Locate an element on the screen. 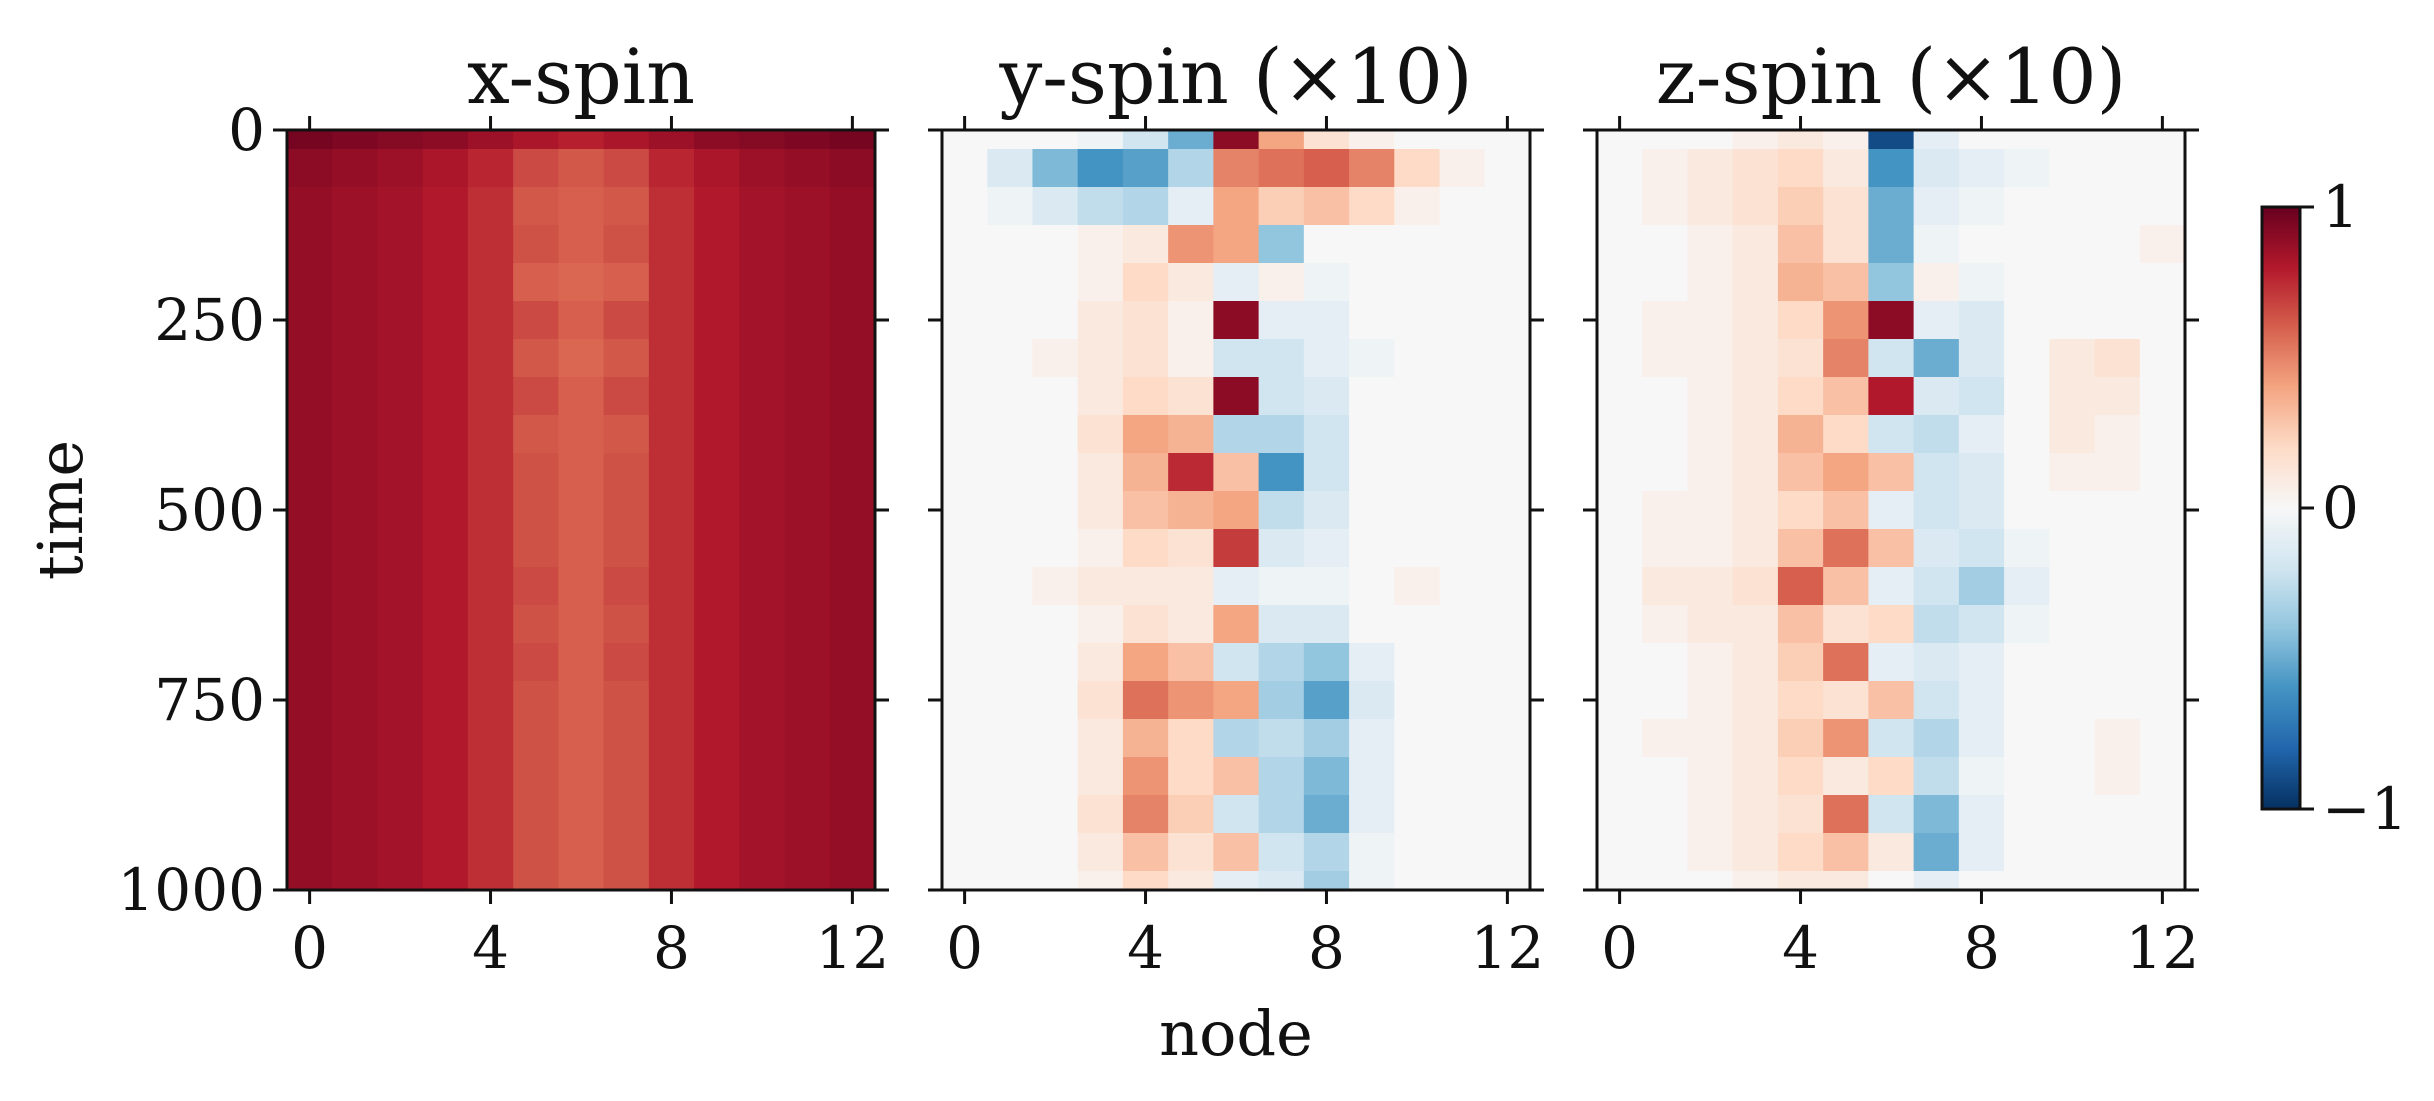 The width and height of the screenshot is (2434, 1101). y-tick-label: 250 is located at coordinates (209, 320).